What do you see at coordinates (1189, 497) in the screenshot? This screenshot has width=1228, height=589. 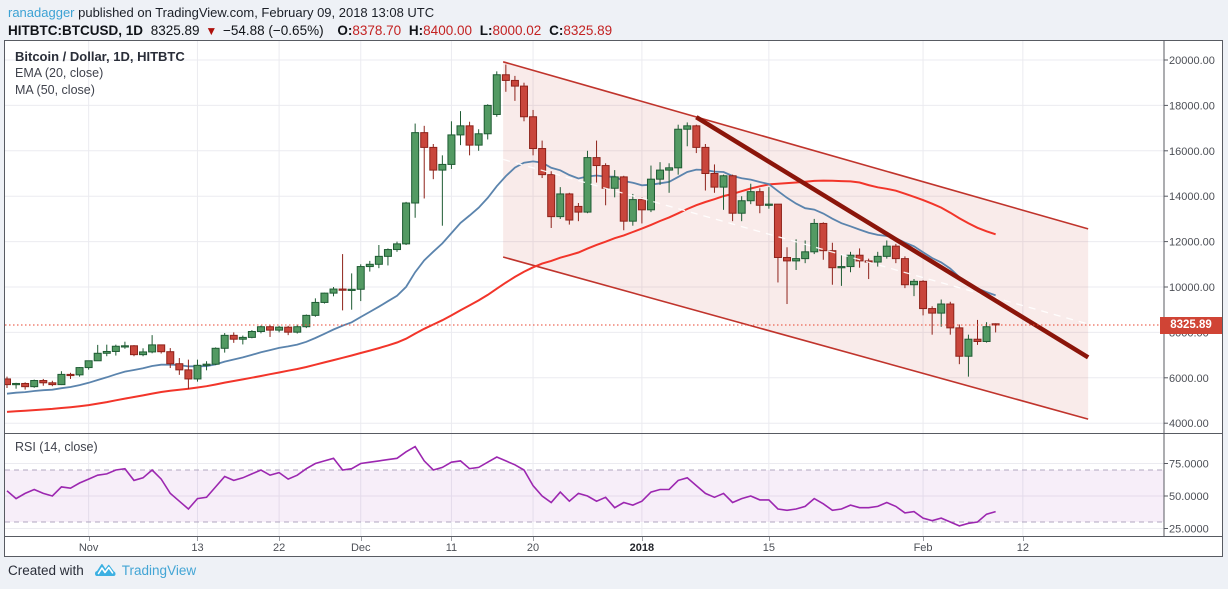 I see `svg-text: 50.0000` at bounding box center [1189, 497].